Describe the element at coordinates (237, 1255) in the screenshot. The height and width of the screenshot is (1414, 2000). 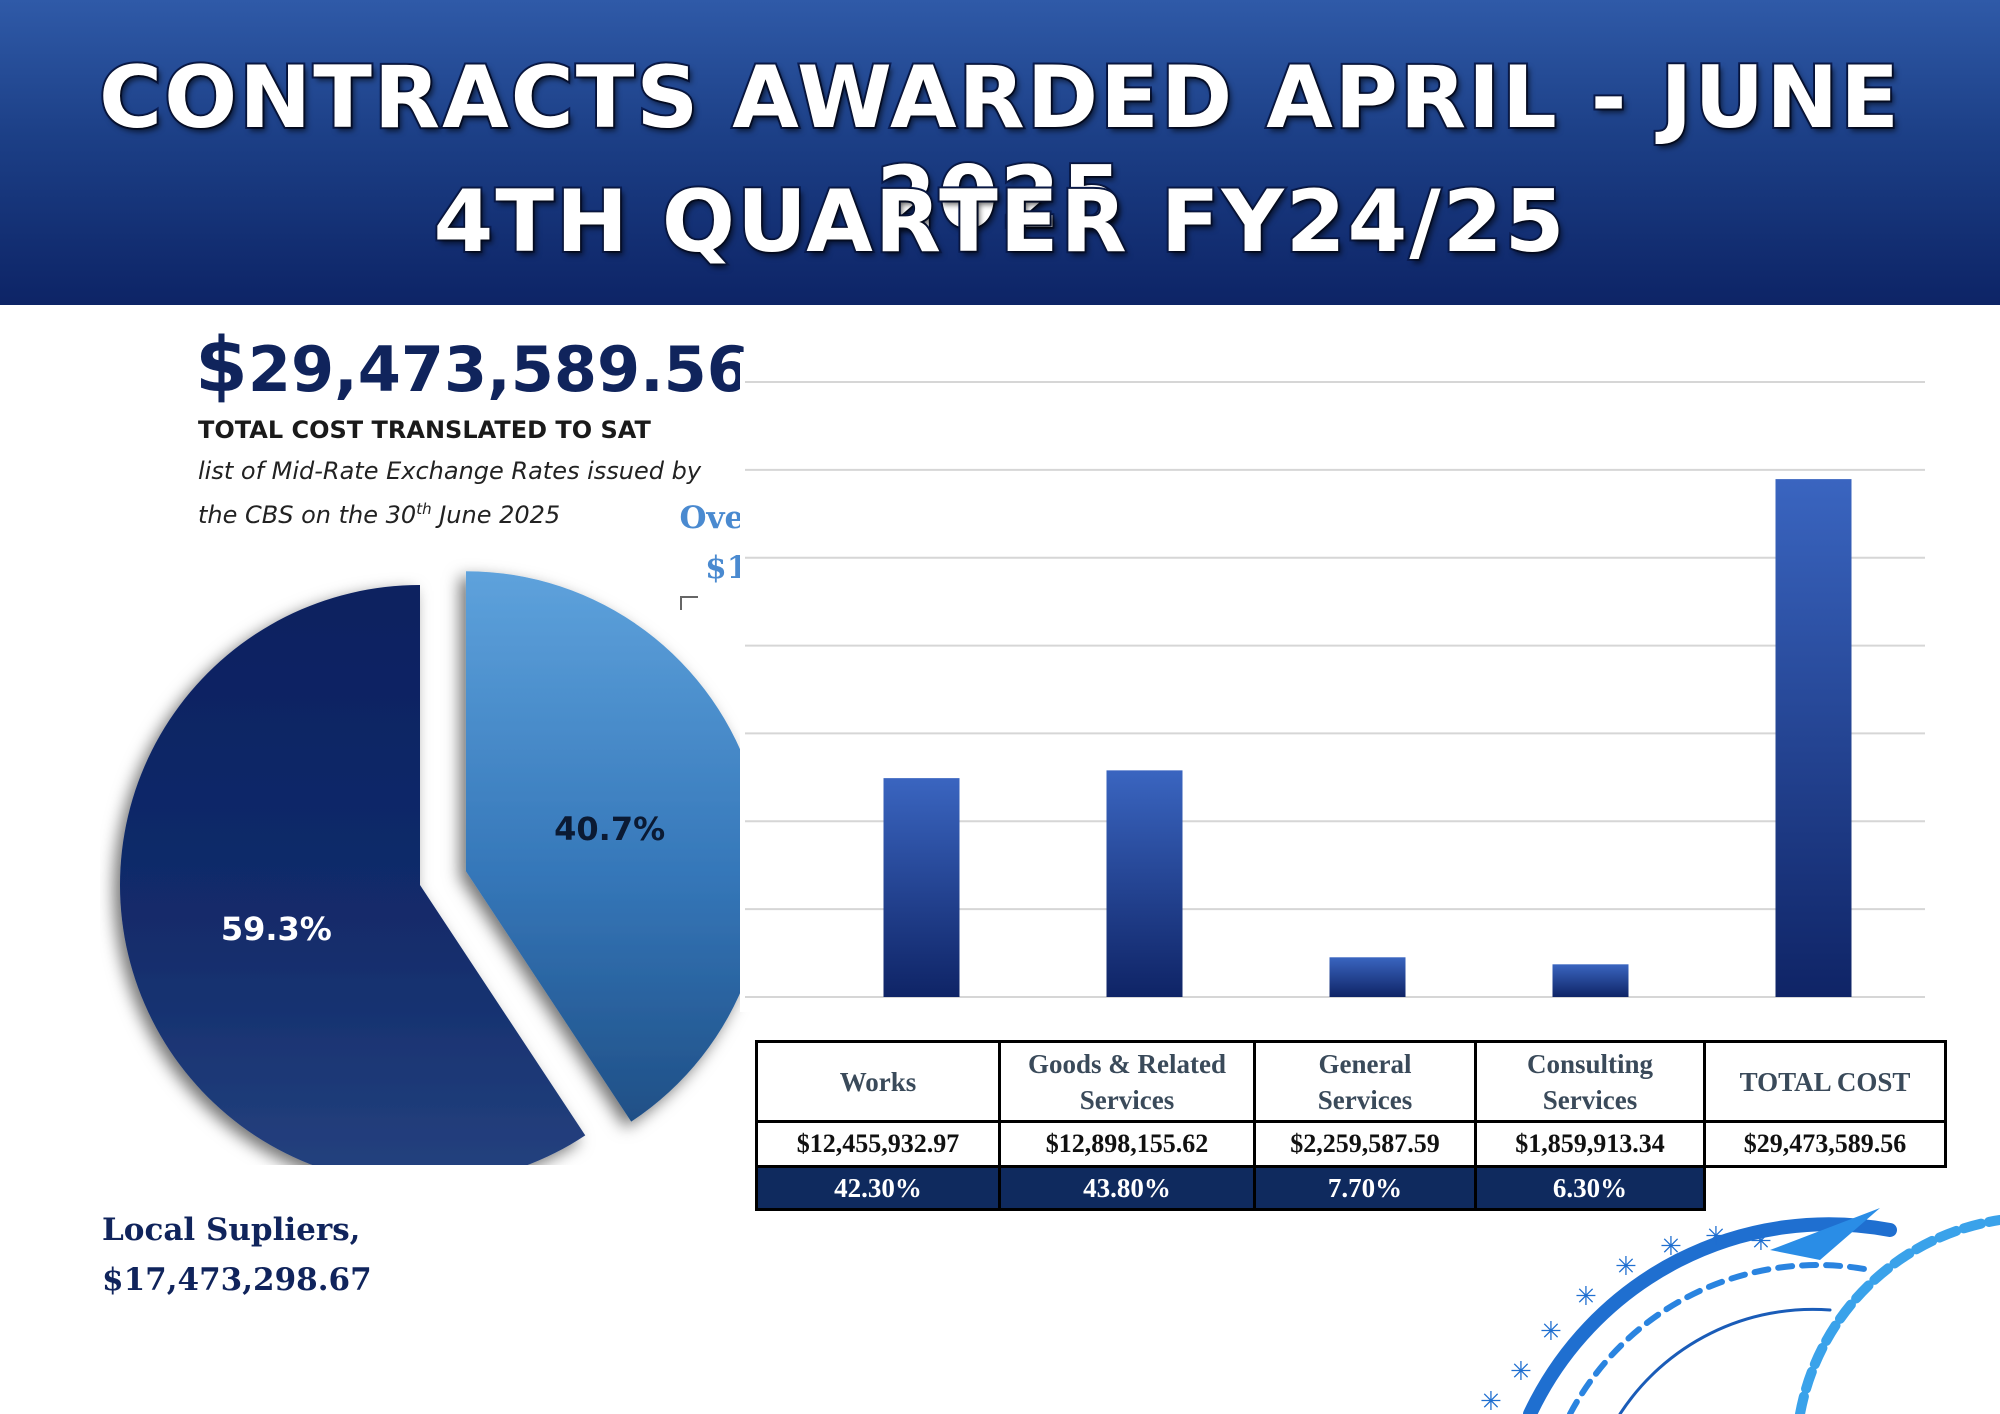
I see `local-suppliers-label: Local Supliers, $17,473,298.67` at that location.